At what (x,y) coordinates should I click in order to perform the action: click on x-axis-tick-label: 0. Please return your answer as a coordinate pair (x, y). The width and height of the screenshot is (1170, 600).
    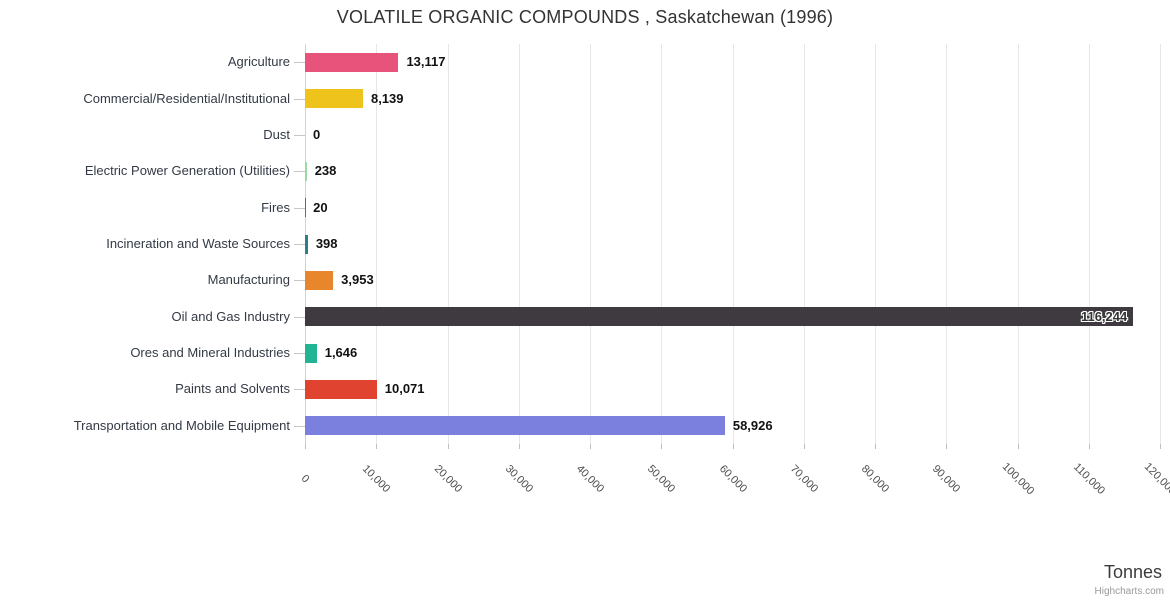
    Looking at the image, I should click on (305, 479).